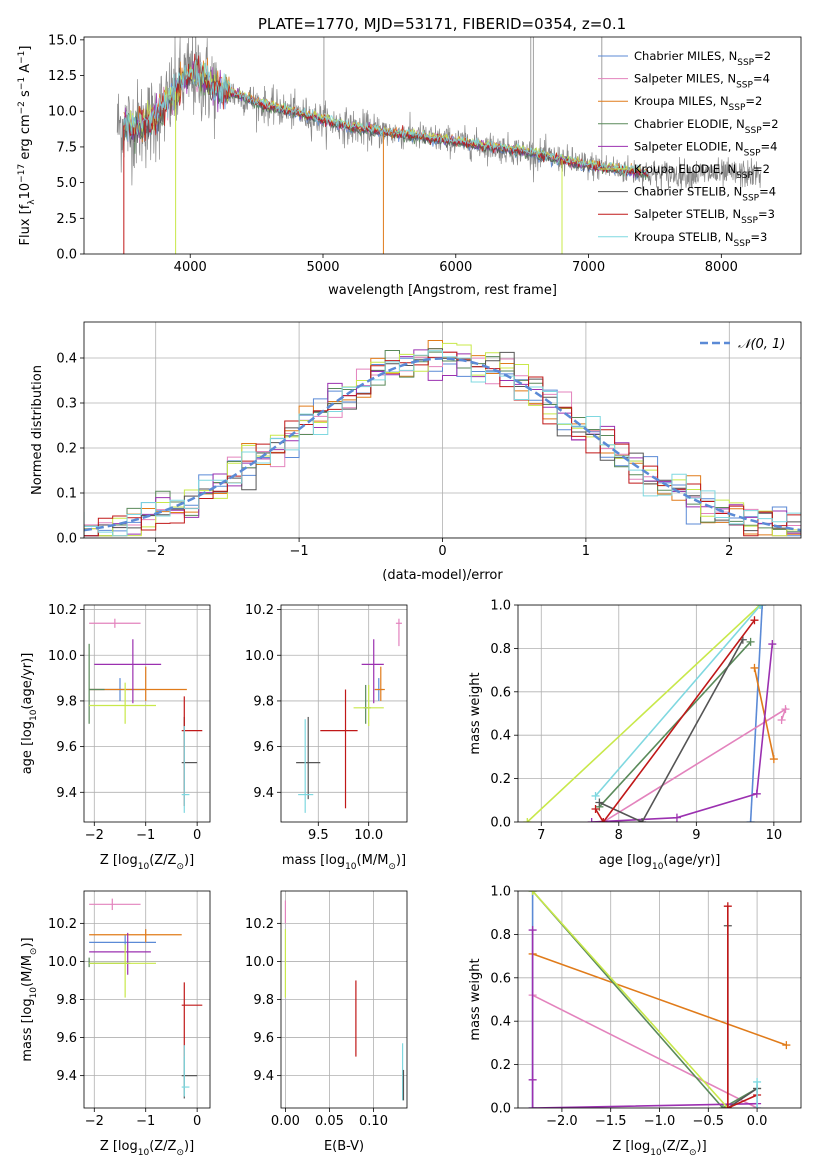 The image size is (819, 1170). I want to click on errorbar-point-kroupa_elodie, so click(368, 705).